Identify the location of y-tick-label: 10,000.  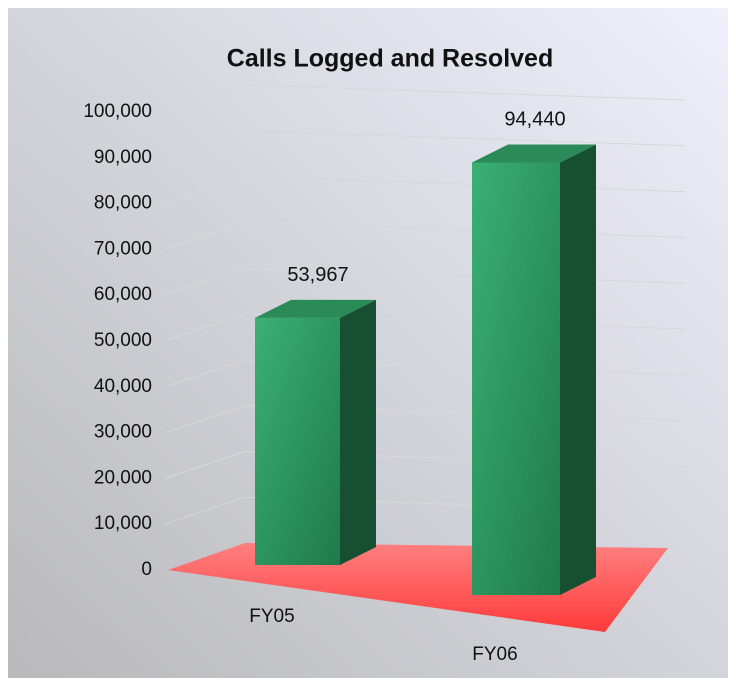
(123, 523).